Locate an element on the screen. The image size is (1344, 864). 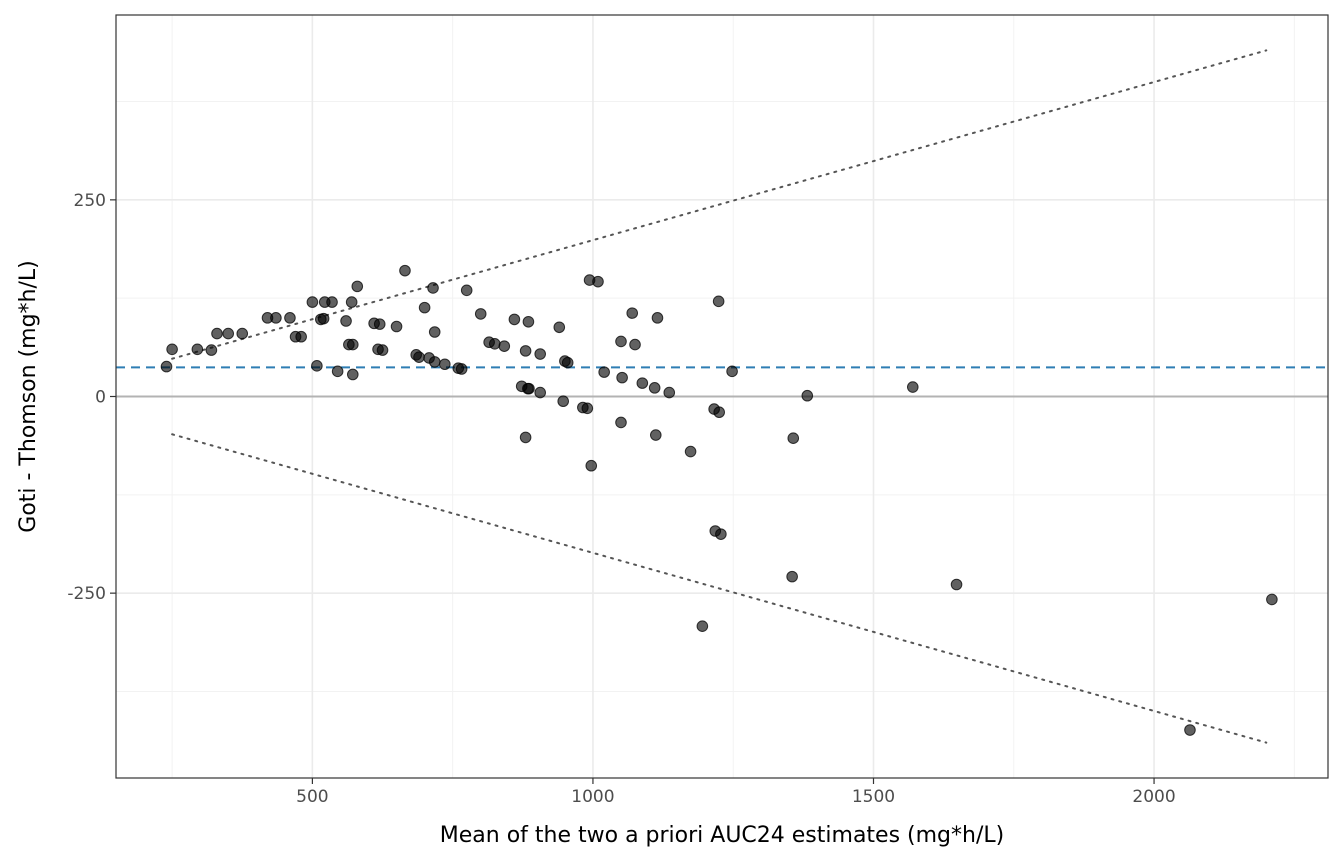
x-tick-label: 1000 is located at coordinates (592, 797).